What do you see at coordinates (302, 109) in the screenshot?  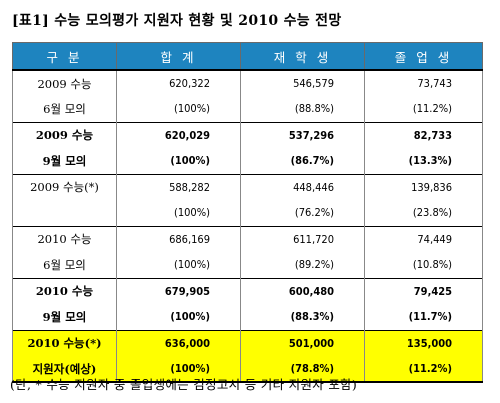 I see `cell-enrolled: (88.8%)` at bounding box center [302, 109].